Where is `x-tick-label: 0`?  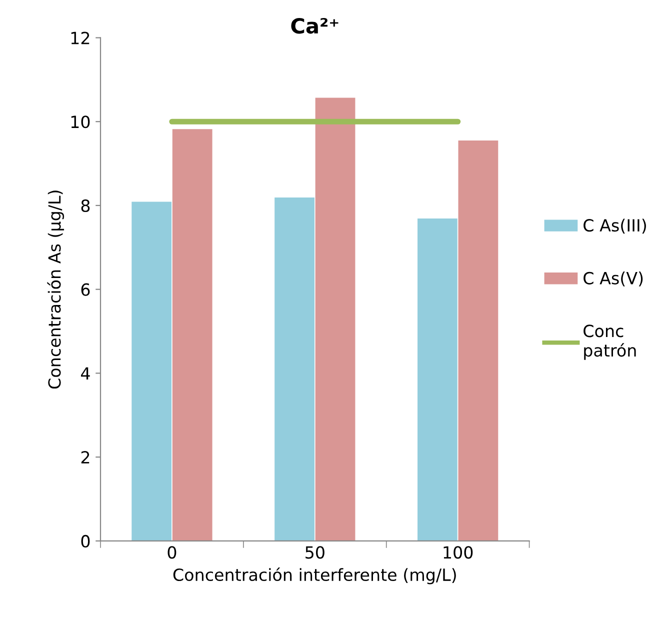
x-tick-label: 0 is located at coordinates (172, 552).